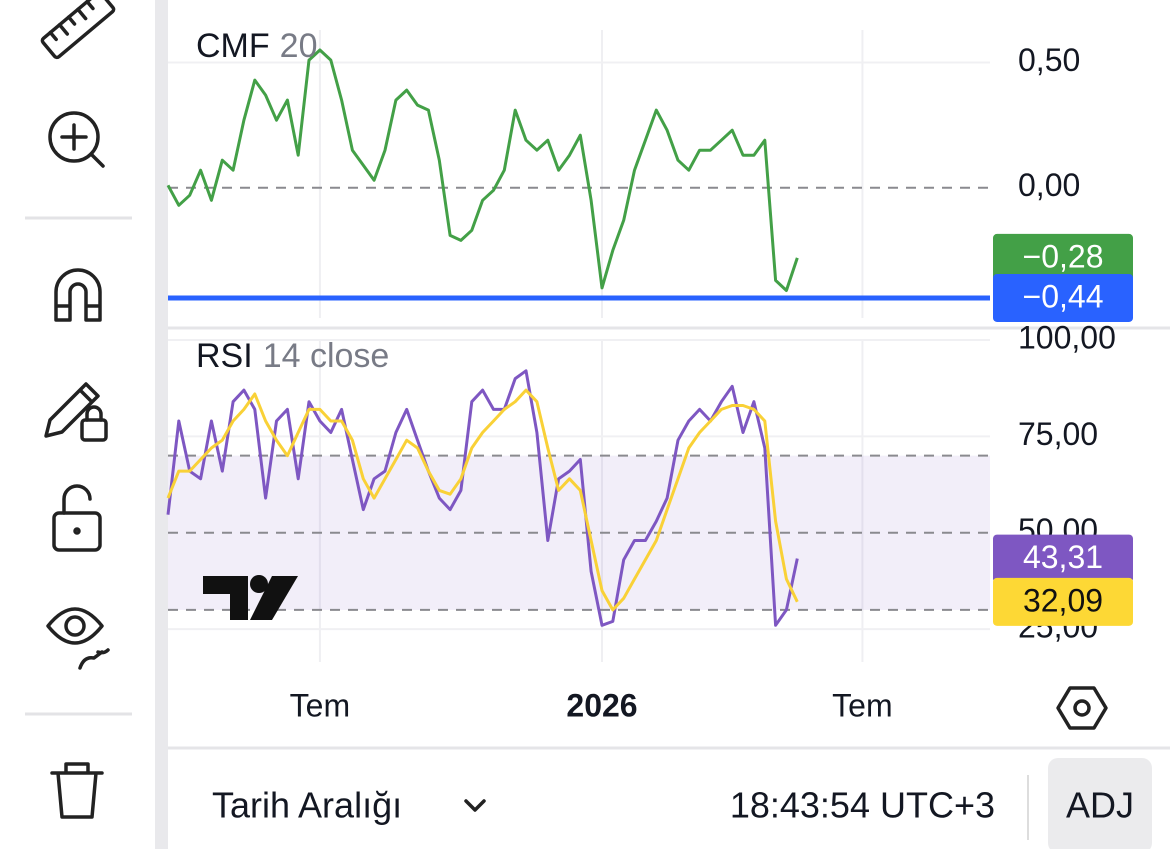  I want to click on magnet-tool, so click(78, 295).